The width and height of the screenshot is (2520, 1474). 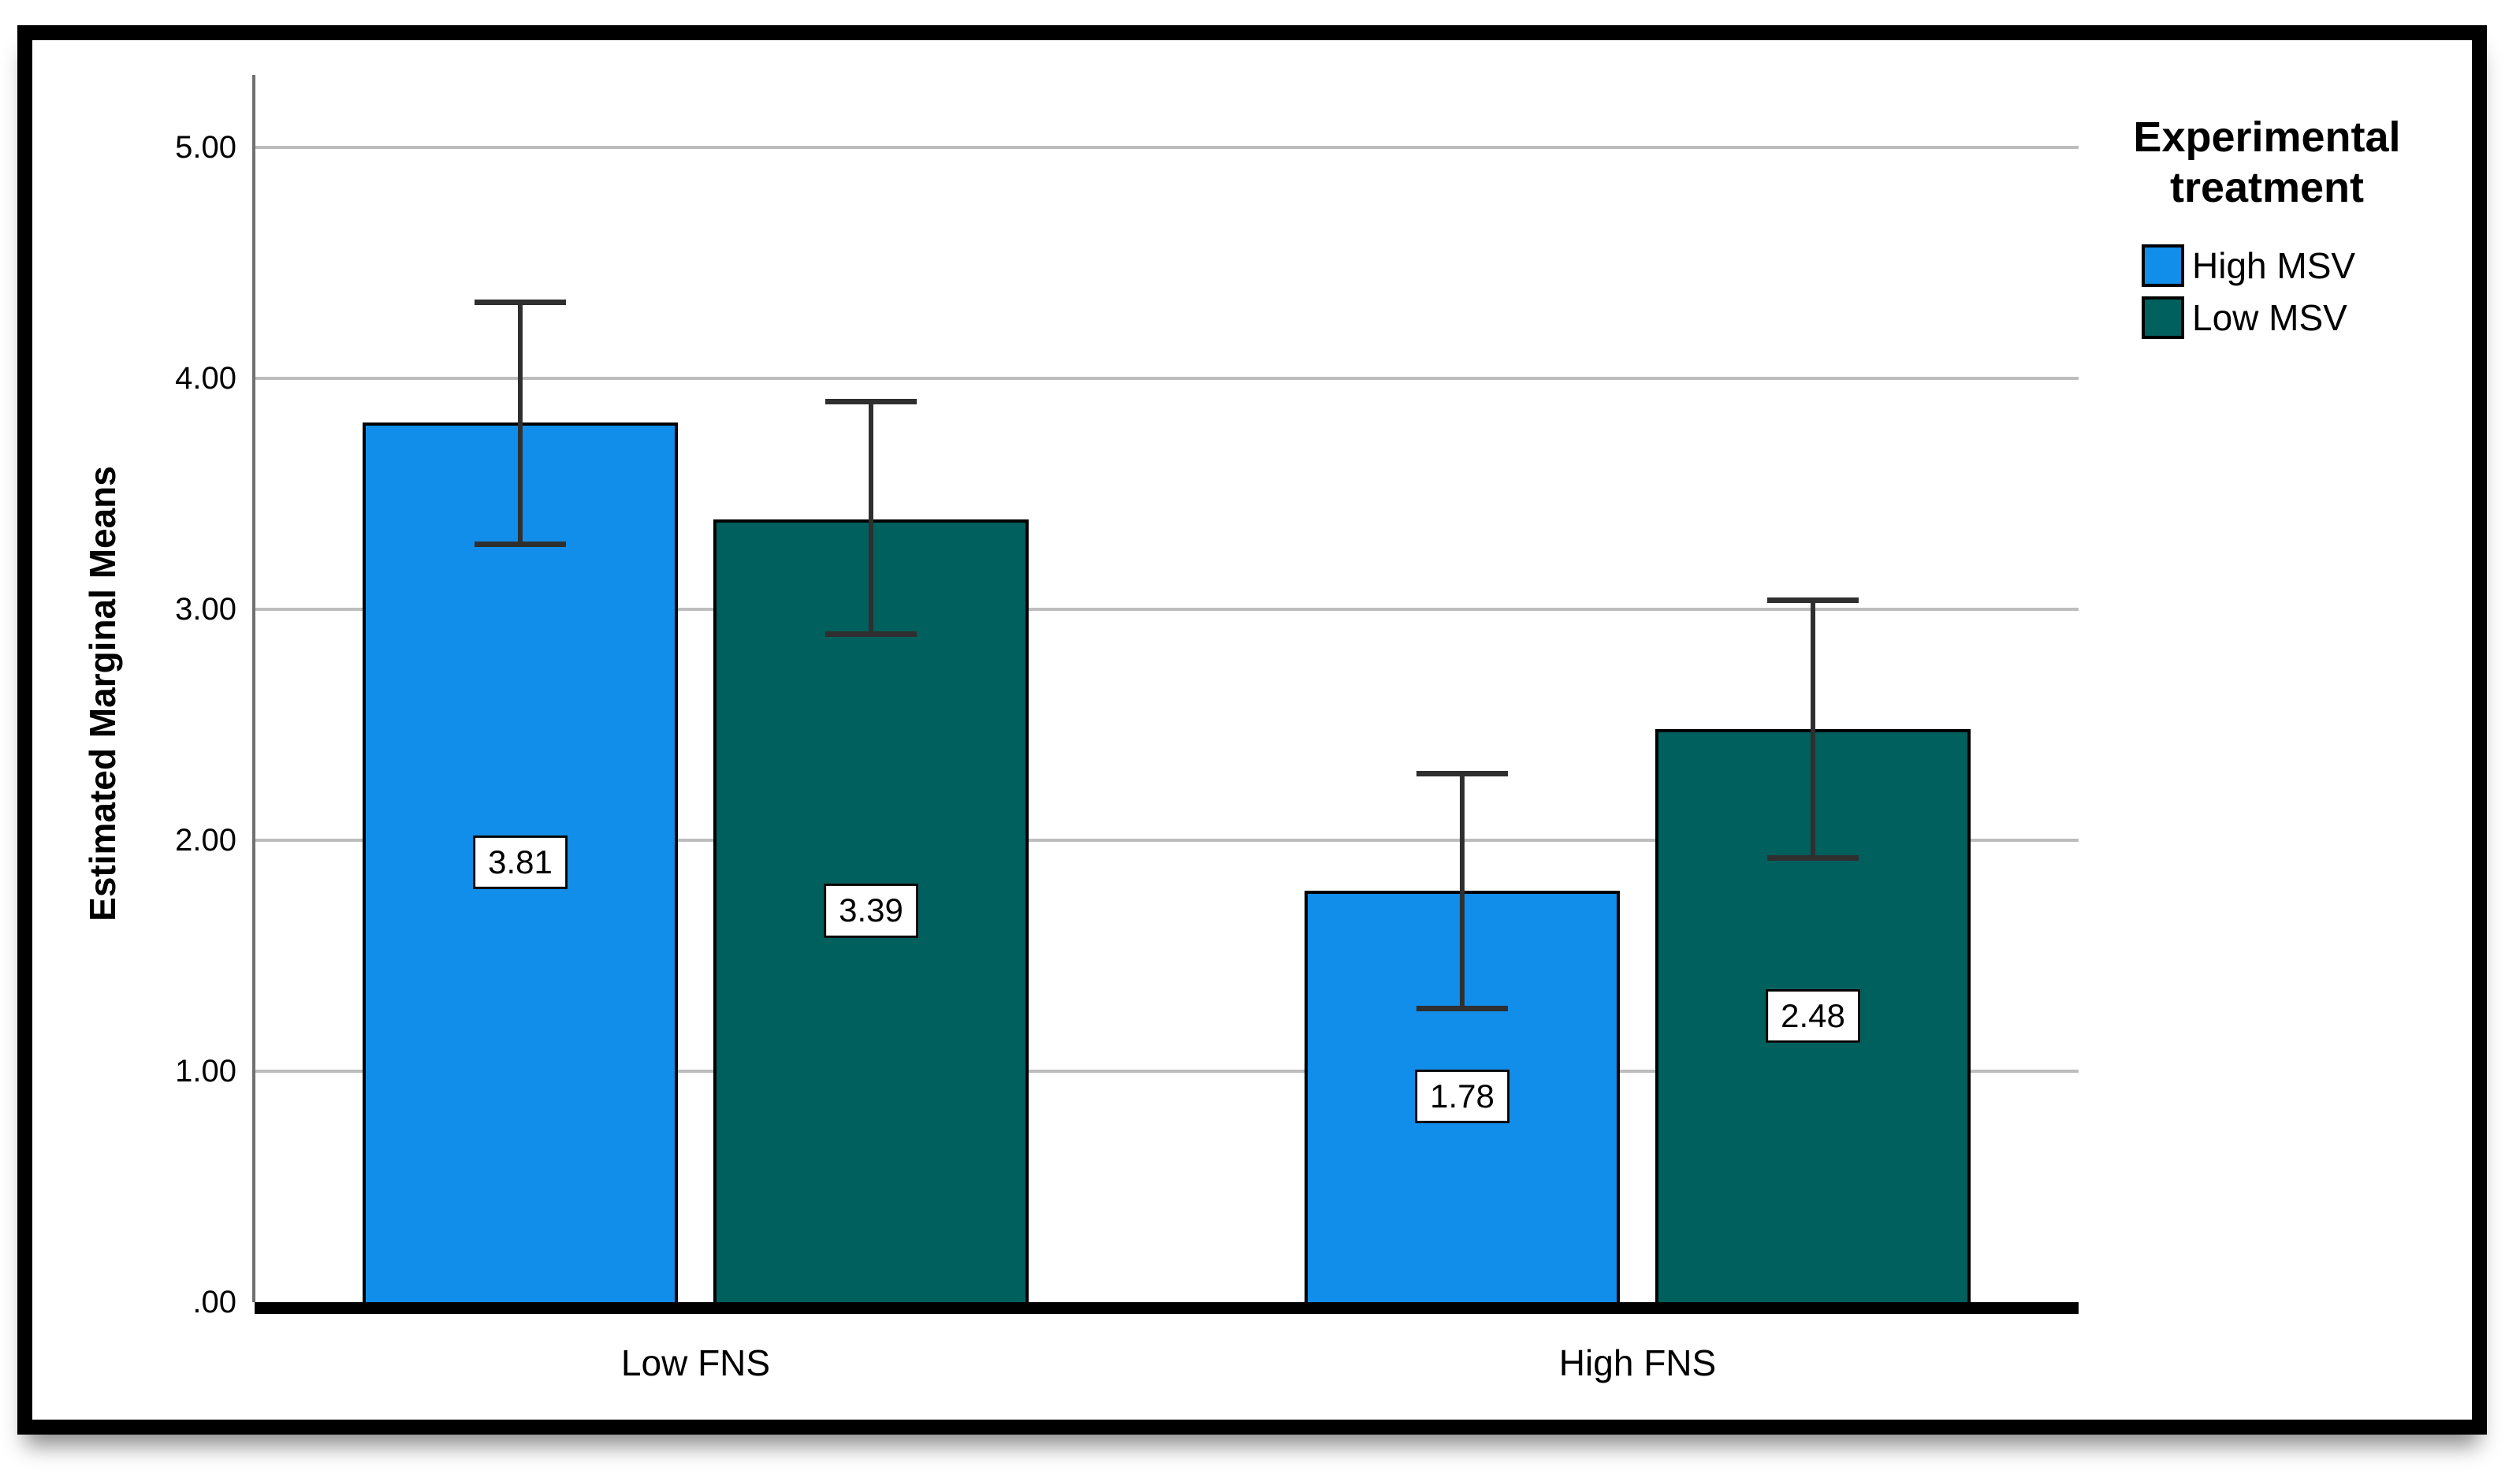 What do you see at coordinates (1462, 891) in the screenshot?
I see `error-bar-line-high-fns-high-msv` at bounding box center [1462, 891].